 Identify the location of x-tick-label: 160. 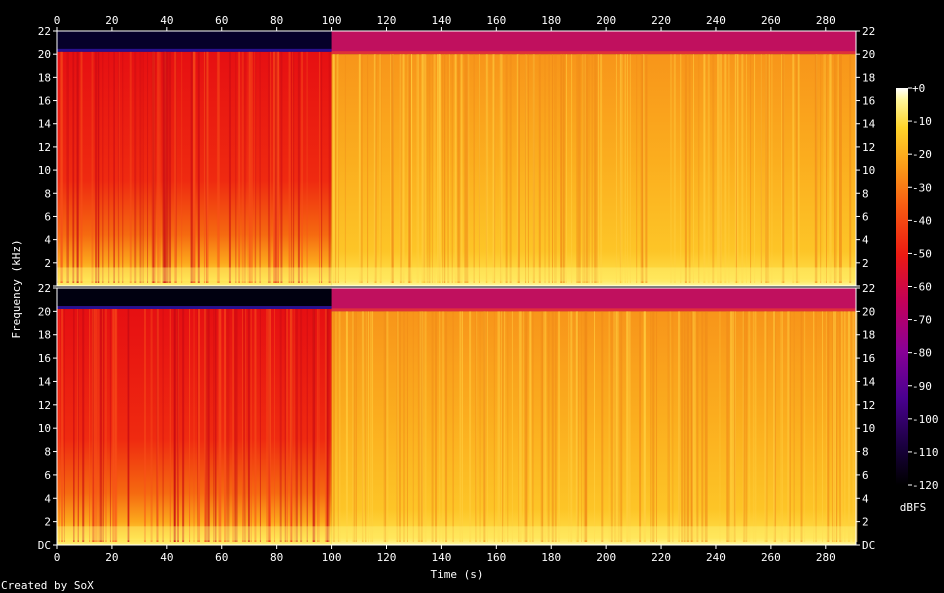
(496, 20).